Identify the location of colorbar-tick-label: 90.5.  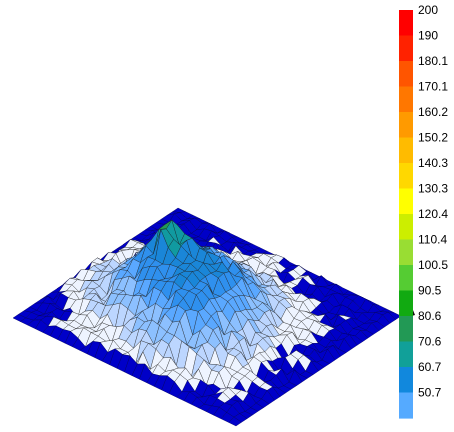
(430, 291).